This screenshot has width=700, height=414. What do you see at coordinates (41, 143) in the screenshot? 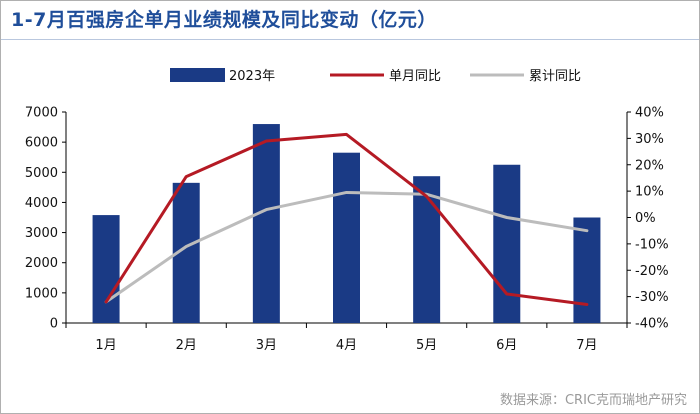
I see `left-tick-label: 6000` at bounding box center [41, 143].